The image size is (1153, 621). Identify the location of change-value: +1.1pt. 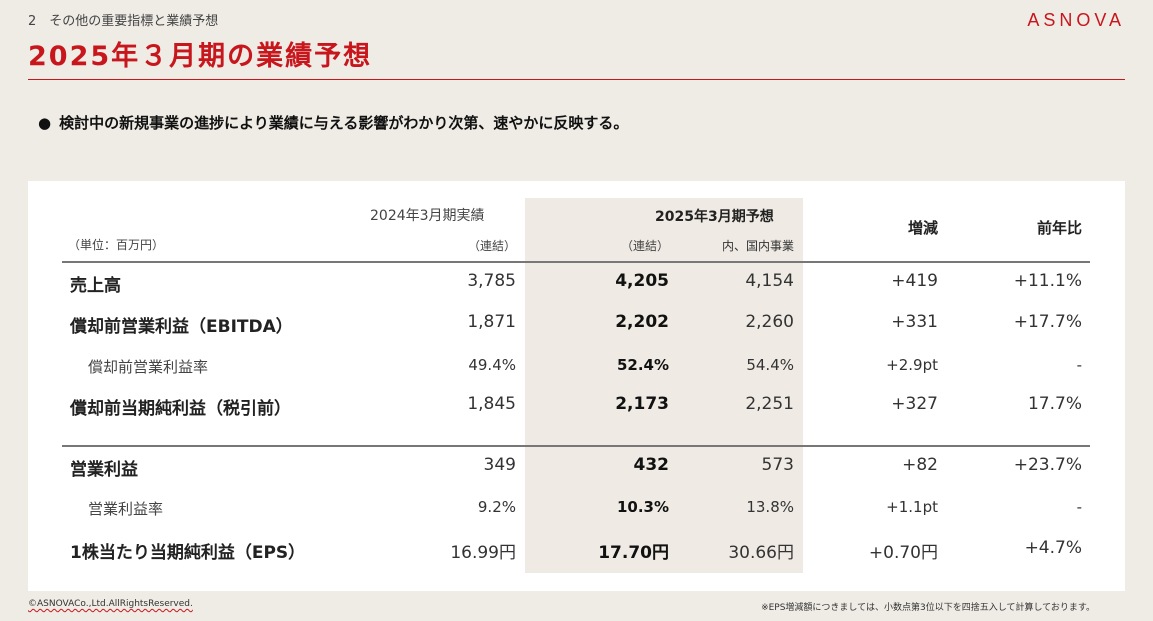
(912, 507).